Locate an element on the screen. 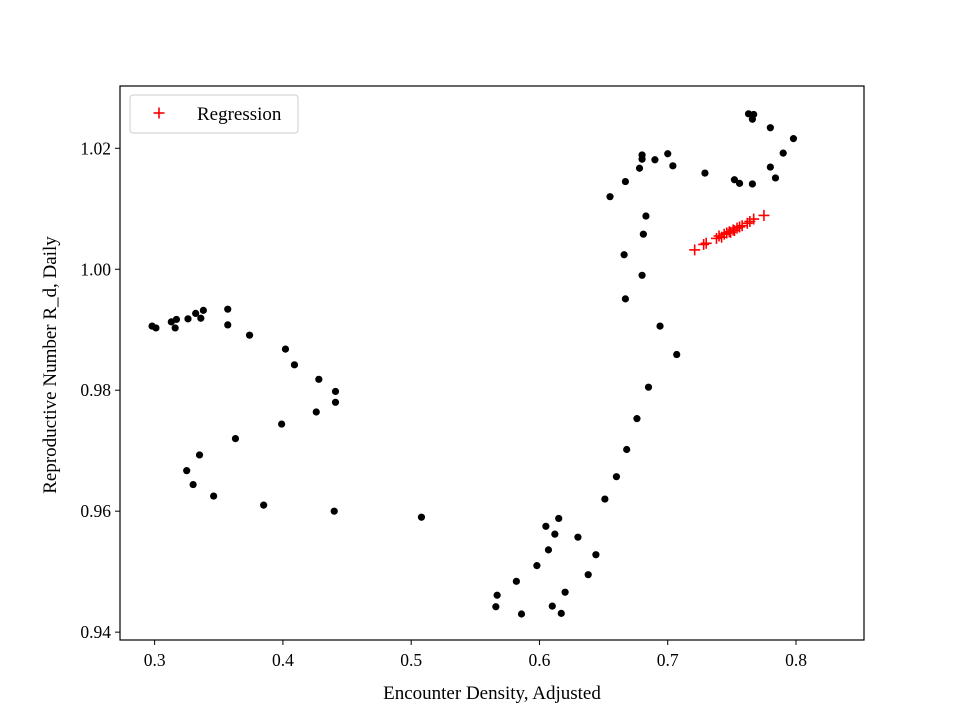  y-axis-label: Reproductive Number R_d, Daily is located at coordinates (50, 365).